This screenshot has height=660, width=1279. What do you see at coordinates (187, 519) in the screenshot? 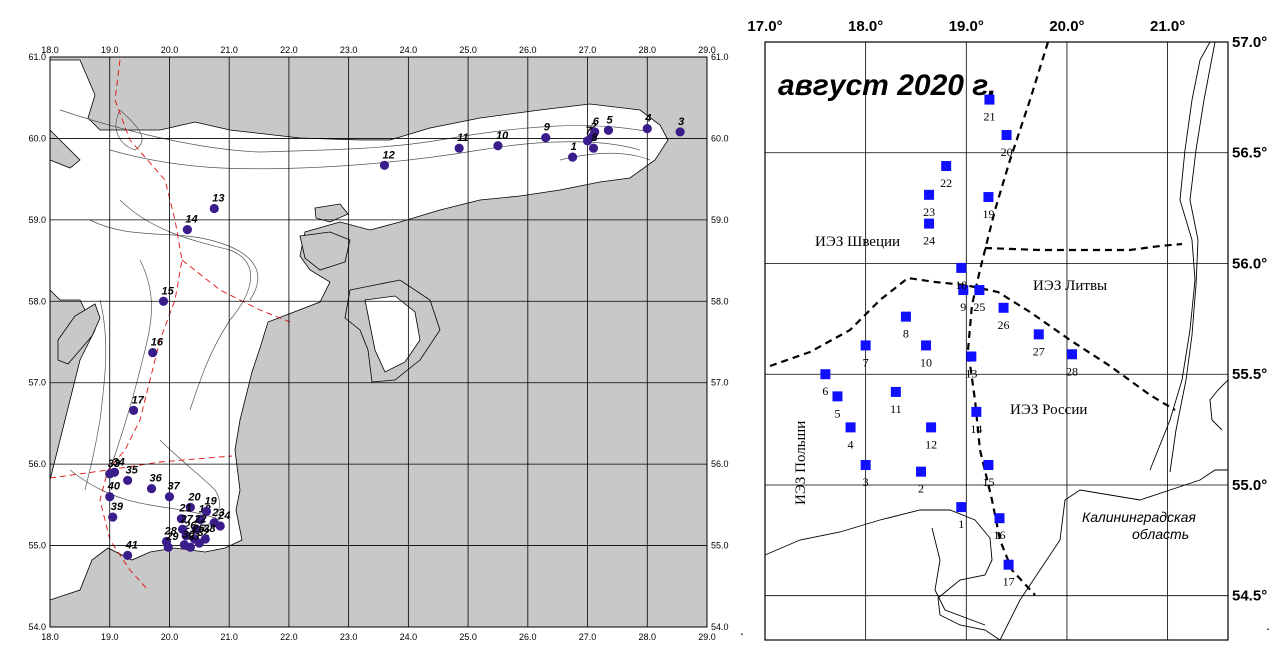
I see `station-label-left-27: 27` at bounding box center [187, 519].